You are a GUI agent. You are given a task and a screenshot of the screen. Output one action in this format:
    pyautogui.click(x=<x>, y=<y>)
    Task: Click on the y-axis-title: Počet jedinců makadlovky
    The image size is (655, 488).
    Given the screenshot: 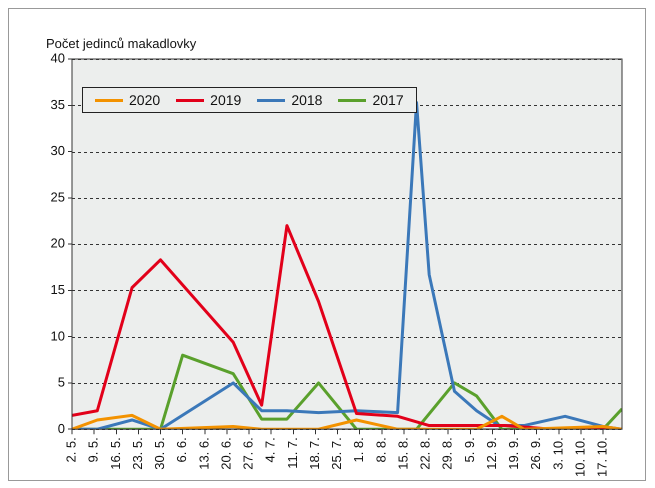 What is the action you would take?
    pyautogui.click(x=121, y=44)
    